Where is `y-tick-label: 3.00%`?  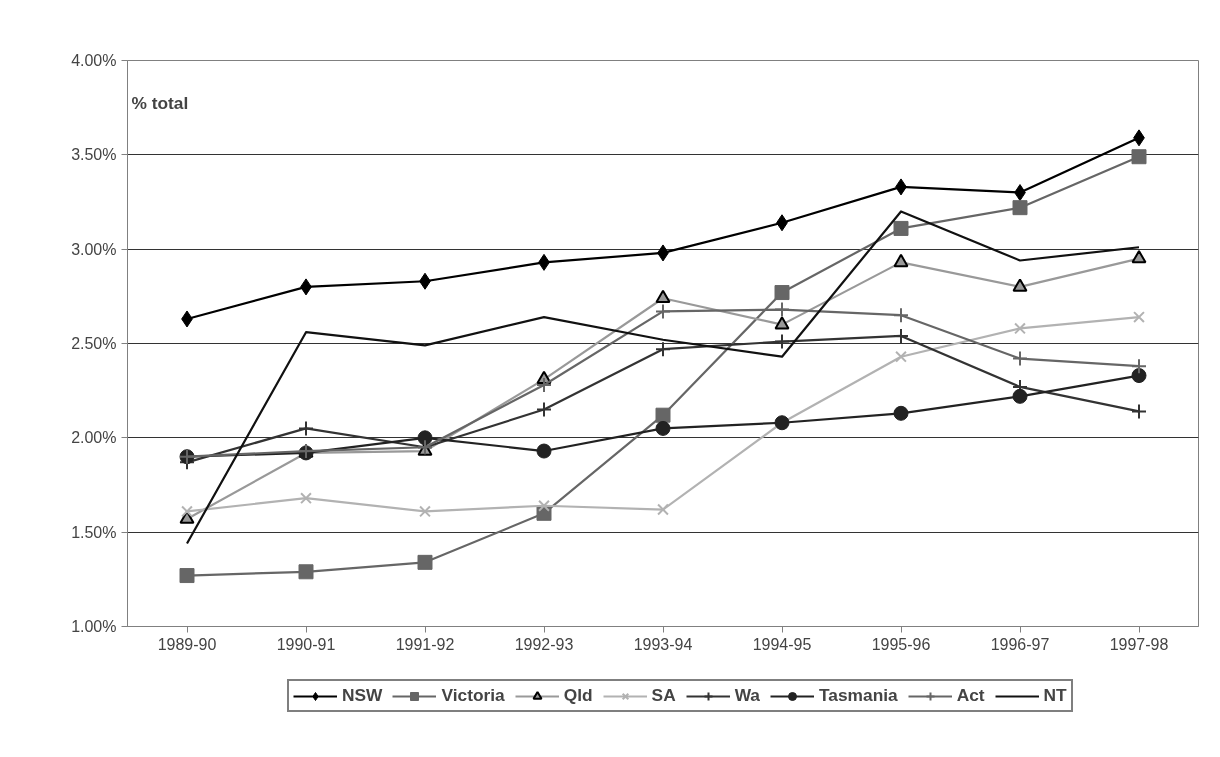 y-tick-label: 3.00% is located at coordinates (94, 249).